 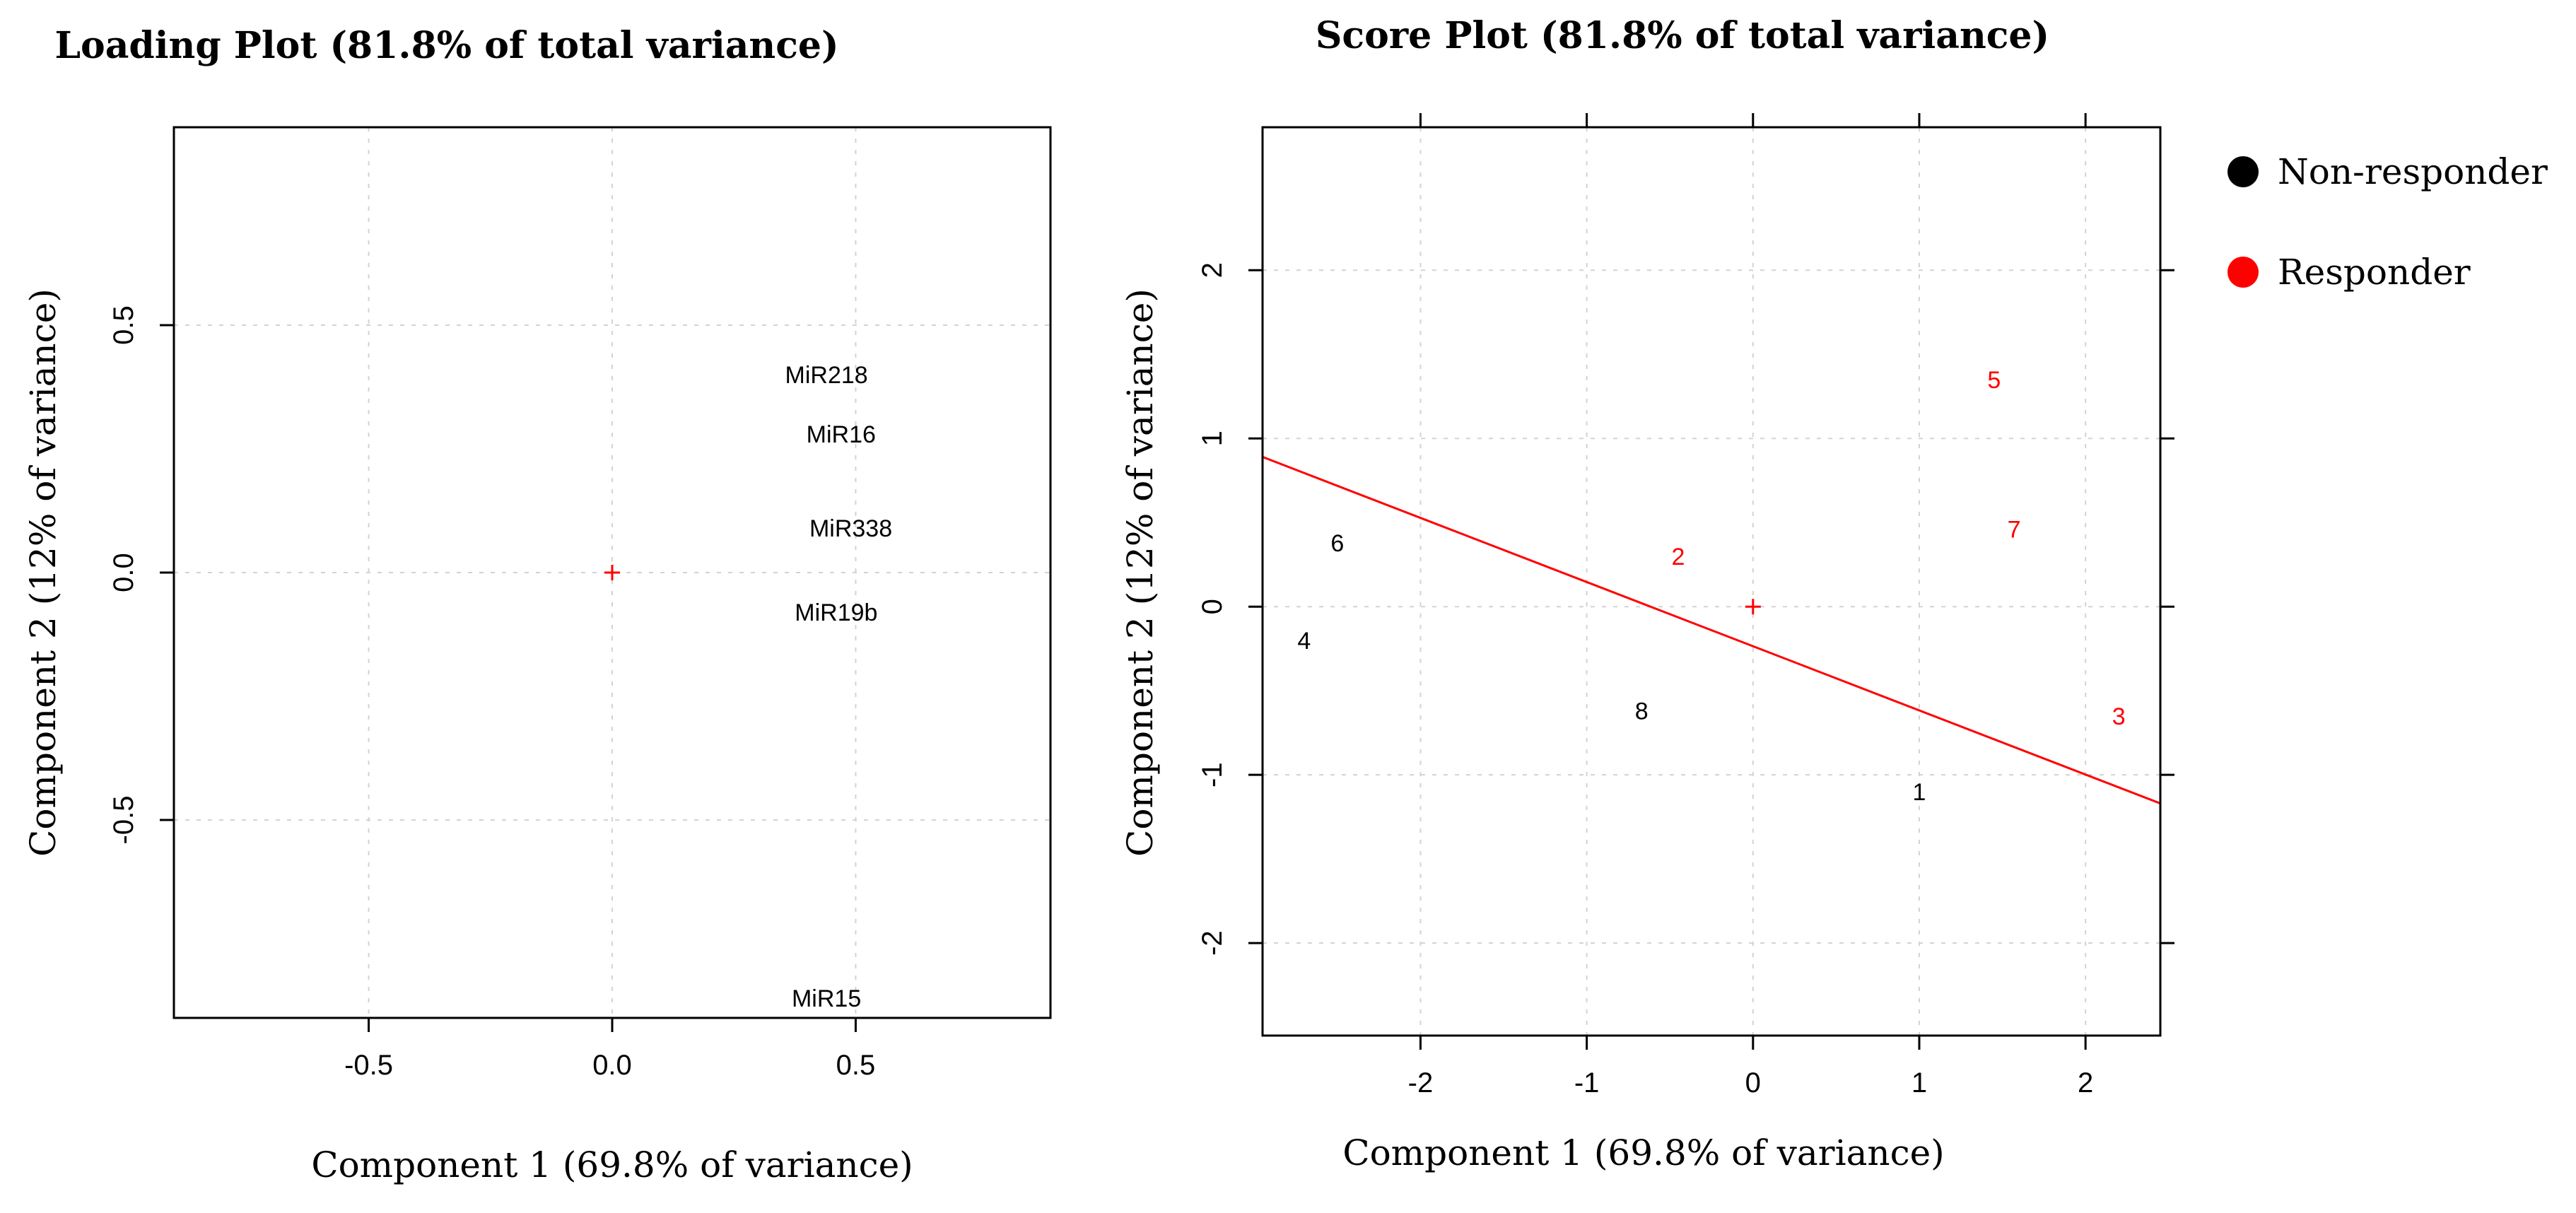 I want to click on y-tick-label: -1, so click(x=1213, y=774).